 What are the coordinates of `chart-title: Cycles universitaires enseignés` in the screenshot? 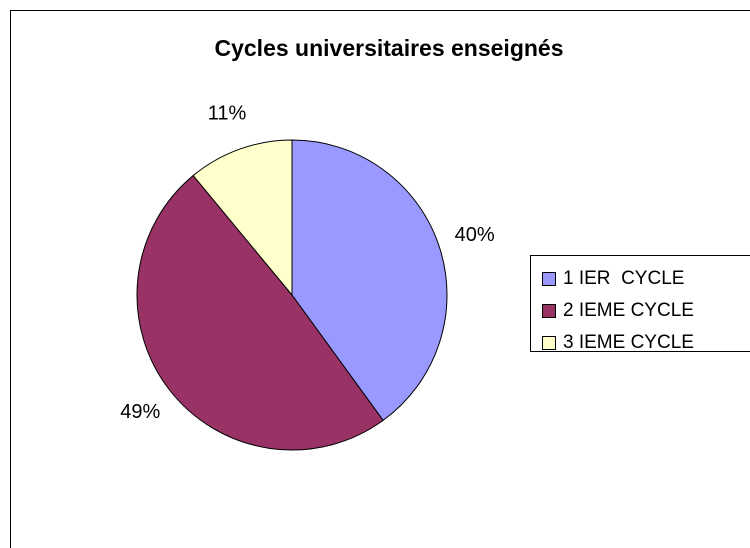 It's located at (388, 48).